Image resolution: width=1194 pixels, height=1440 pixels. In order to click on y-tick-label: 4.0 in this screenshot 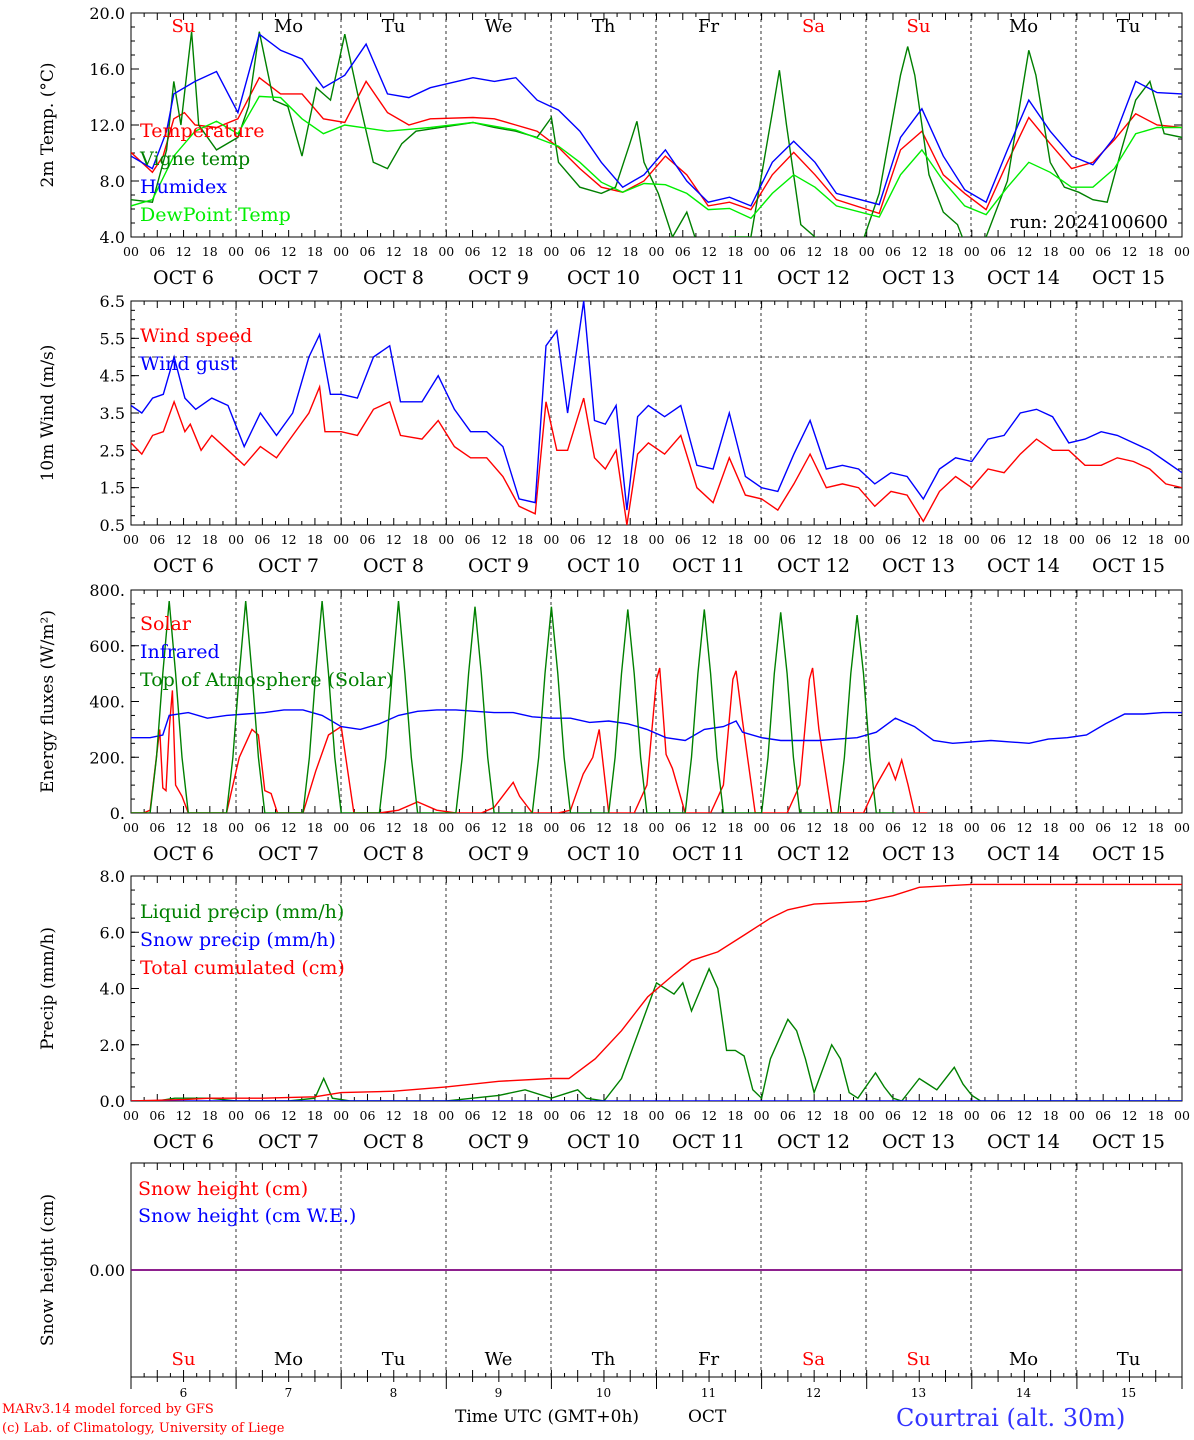, I will do `click(112, 989)`.